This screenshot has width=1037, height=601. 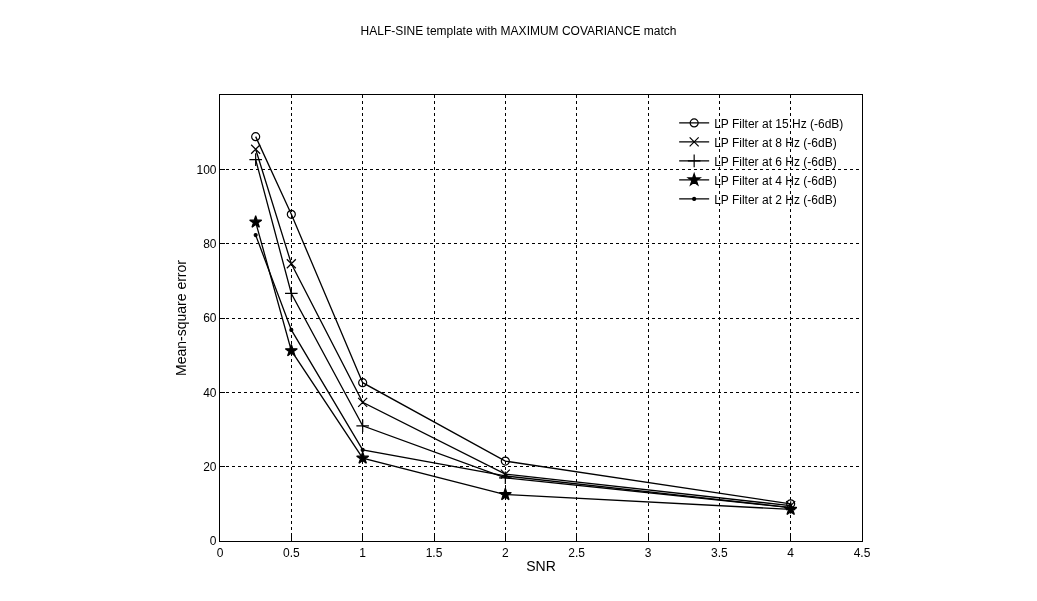 I want to click on x-tick-label: 1.5, so click(x=434, y=552).